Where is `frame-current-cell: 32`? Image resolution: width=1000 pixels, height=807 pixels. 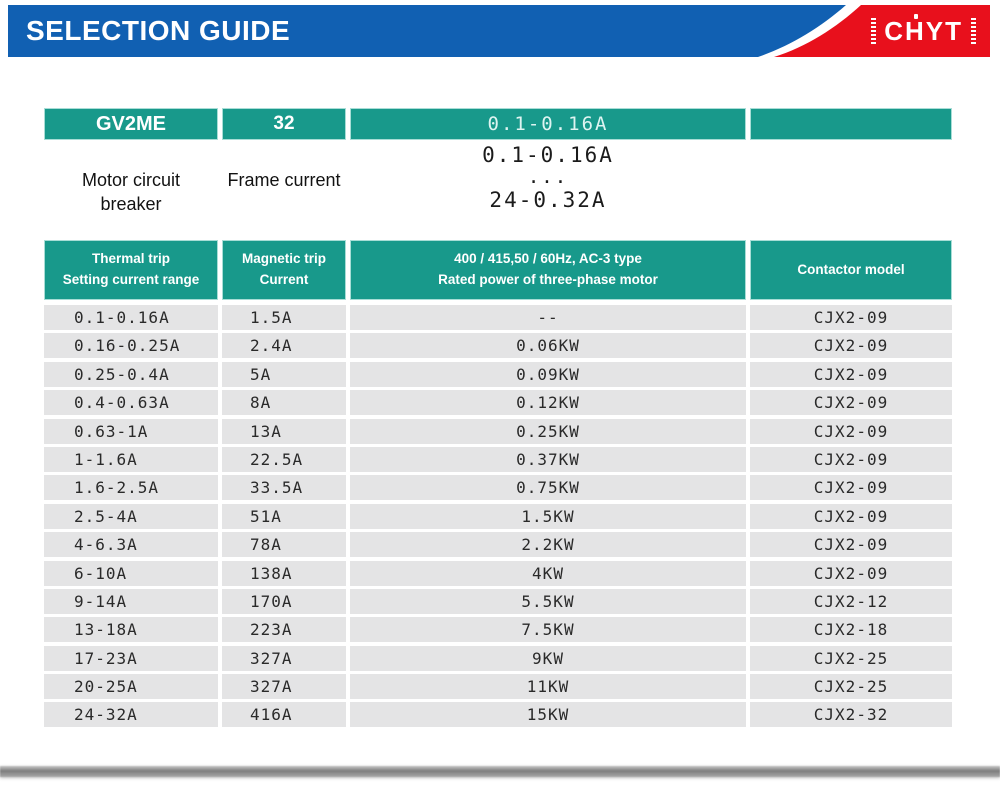
frame-current-cell: 32 is located at coordinates (284, 124).